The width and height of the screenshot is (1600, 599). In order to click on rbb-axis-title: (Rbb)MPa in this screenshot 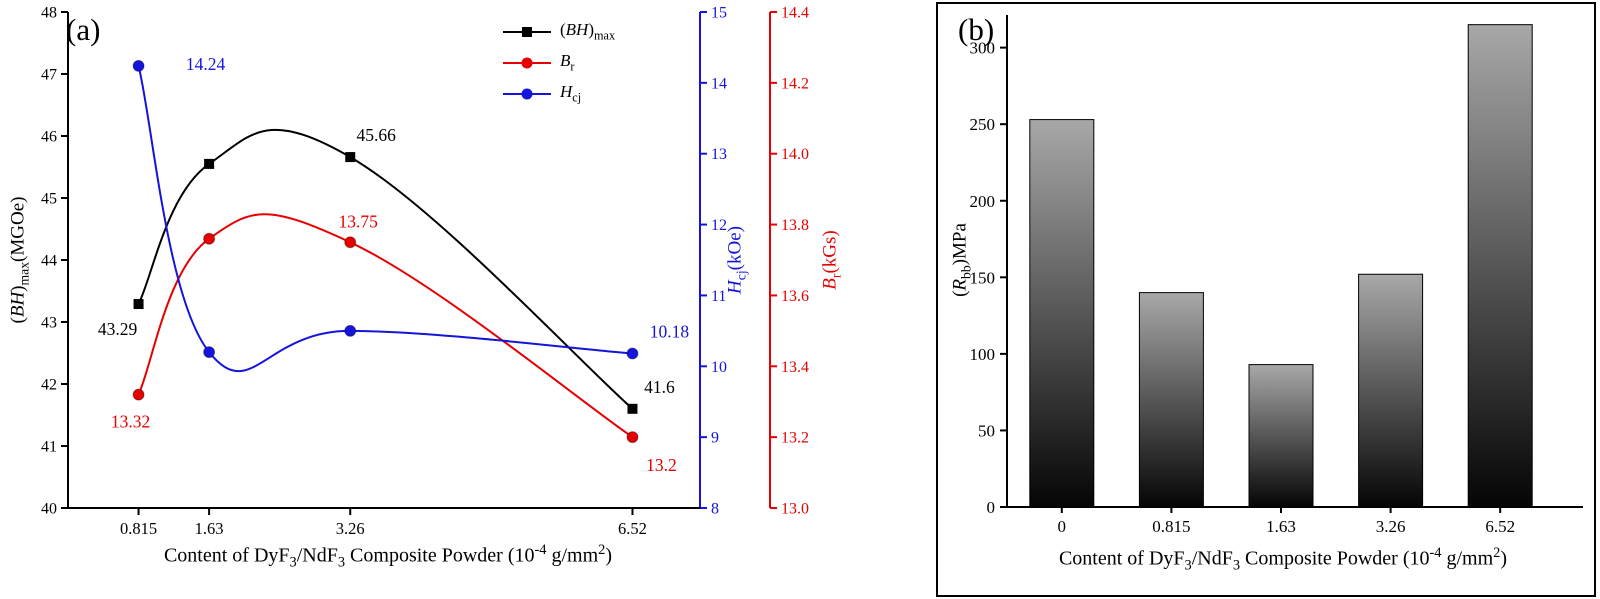, I will do `click(962, 260)`.